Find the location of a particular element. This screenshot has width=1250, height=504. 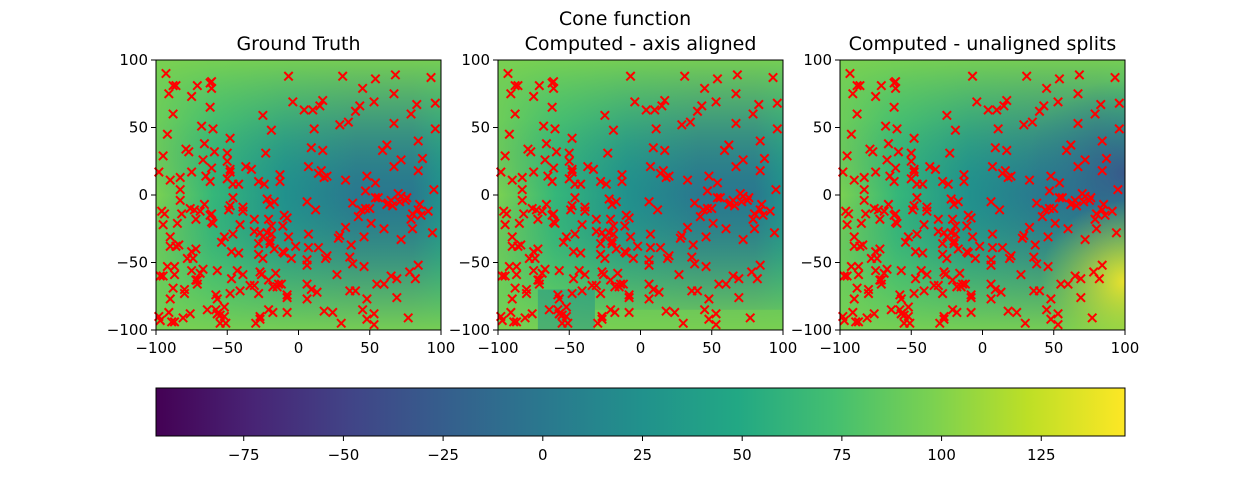

x-tick-label: 100 is located at coordinates (441, 348).